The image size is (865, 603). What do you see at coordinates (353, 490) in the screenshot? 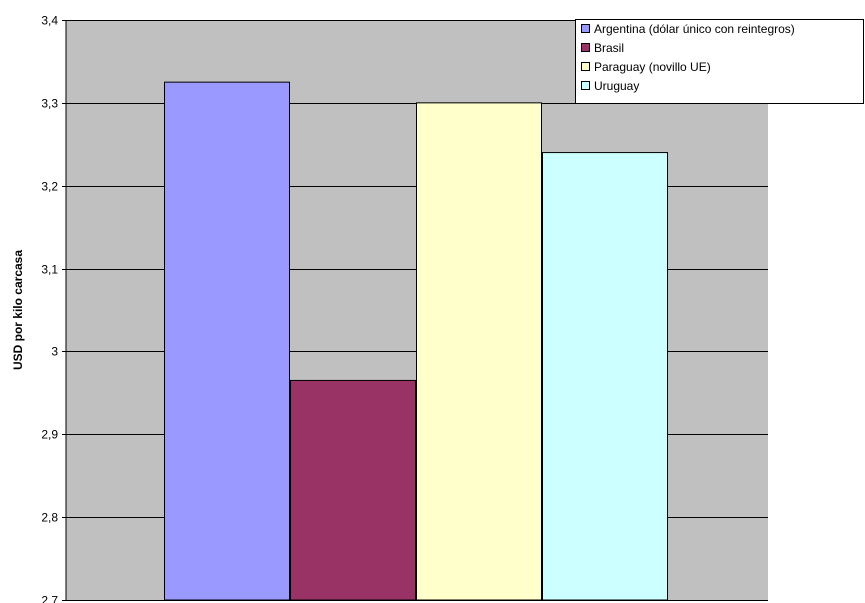
I see `bar-brasil` at bounding box center [353, 490].